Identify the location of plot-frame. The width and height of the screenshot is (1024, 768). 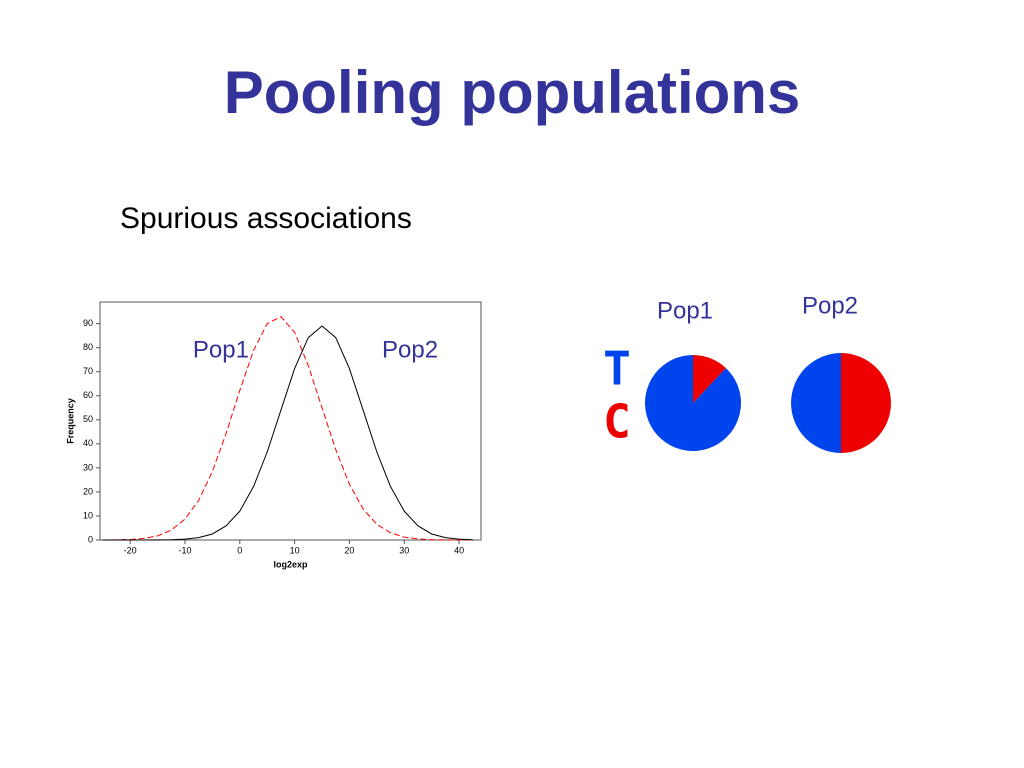
(290, 421).